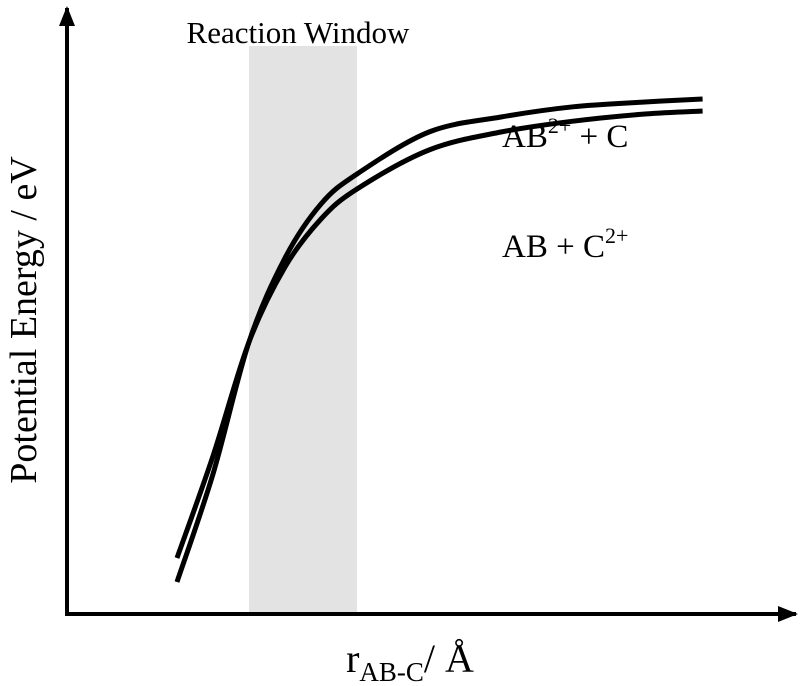  I want to click on series-label-ab-c2plus: AB + C2+, so click(565, 244).